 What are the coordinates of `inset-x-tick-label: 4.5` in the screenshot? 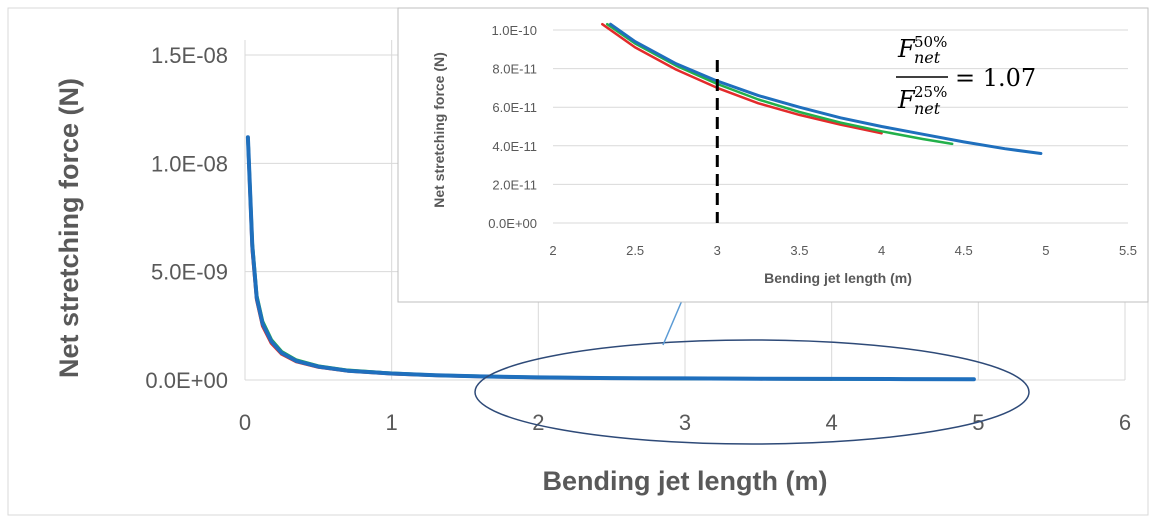 It's located at (964, 250).